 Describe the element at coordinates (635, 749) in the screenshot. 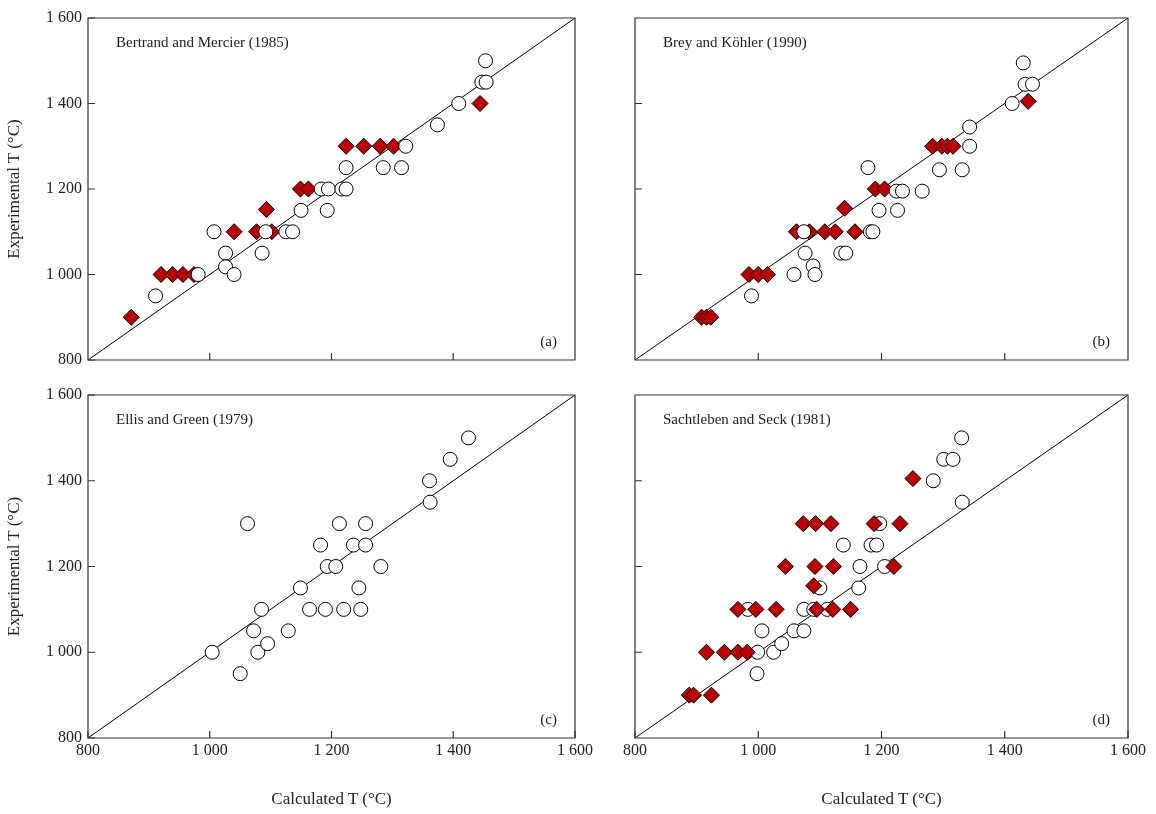

I see `x-tick-label: 800` at that location.